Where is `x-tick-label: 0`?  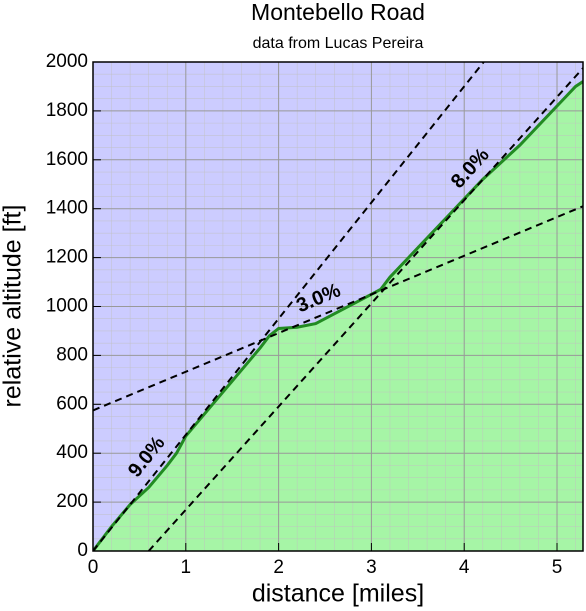
x-tick-label: 0 is located at coordinates (93, 567).